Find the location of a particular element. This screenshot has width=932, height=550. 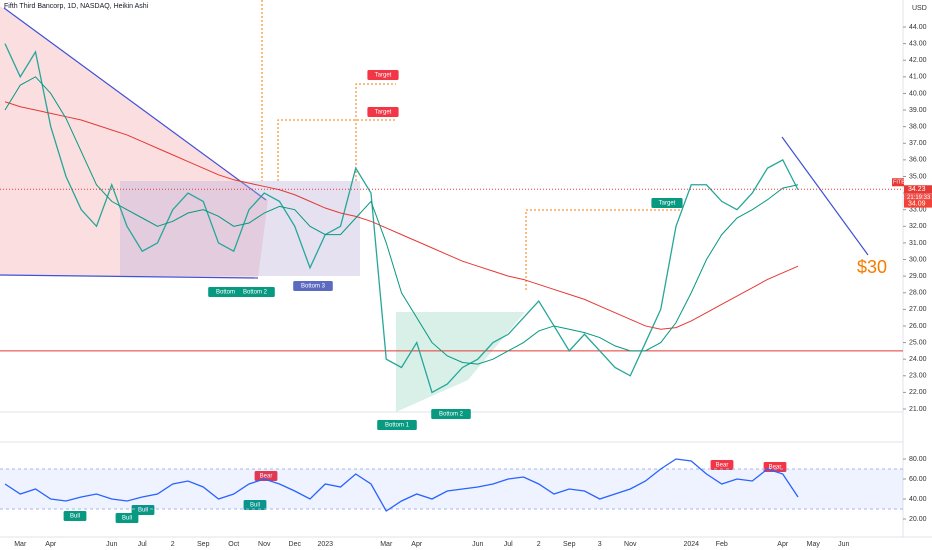

y-tick-label: 22.00 is located at coordinates (918, 392).